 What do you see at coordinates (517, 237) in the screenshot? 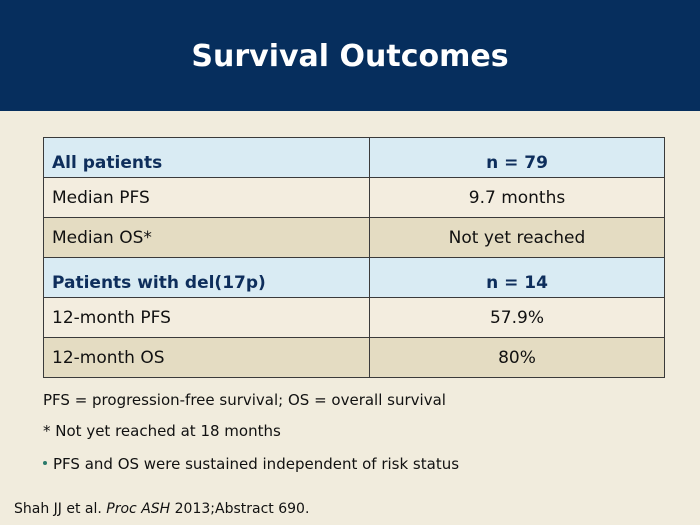
I see `row-value: Not yet reached` at bounding box center [517, 237].